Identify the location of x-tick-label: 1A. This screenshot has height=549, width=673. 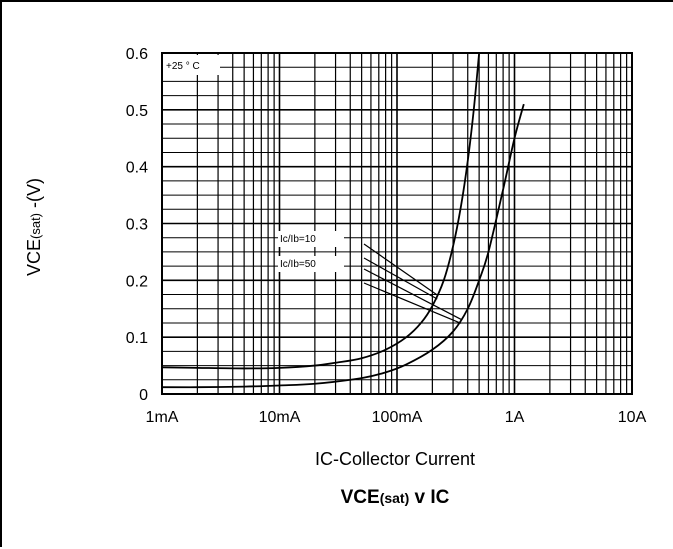
(515, 417).